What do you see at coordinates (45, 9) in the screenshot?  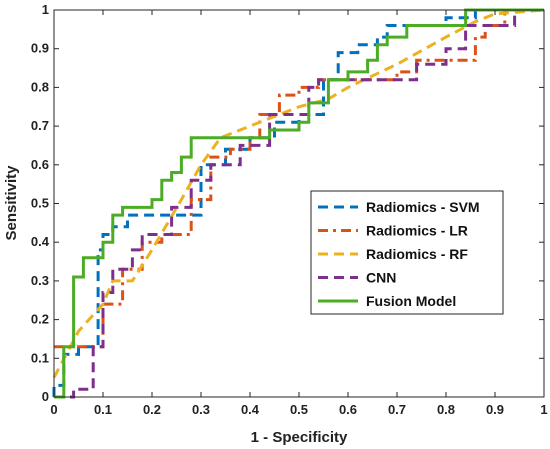 I see `y-tick-label: 1` at bounding box center [45, 9].